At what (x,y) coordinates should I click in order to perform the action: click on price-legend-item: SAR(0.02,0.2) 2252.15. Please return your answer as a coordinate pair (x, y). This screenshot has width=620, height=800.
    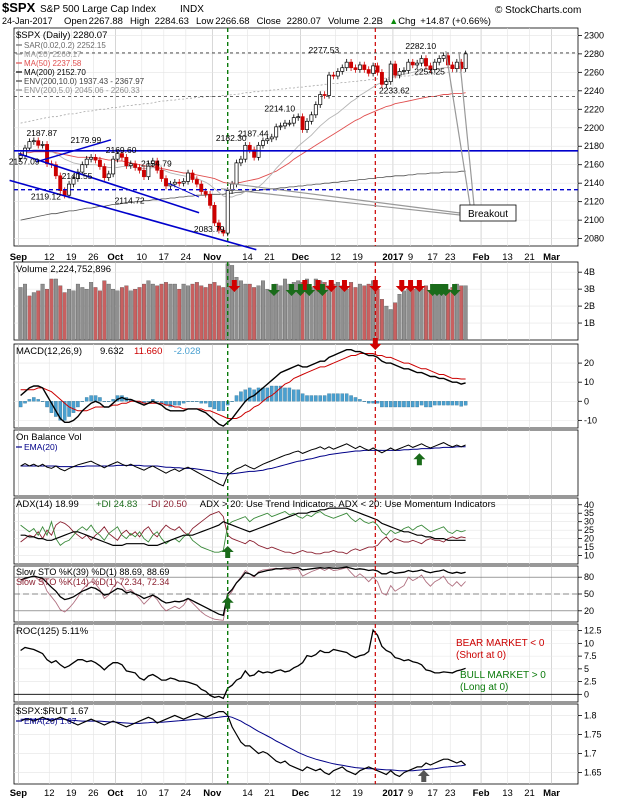
    Looking at the image, I should click on (65, 45).